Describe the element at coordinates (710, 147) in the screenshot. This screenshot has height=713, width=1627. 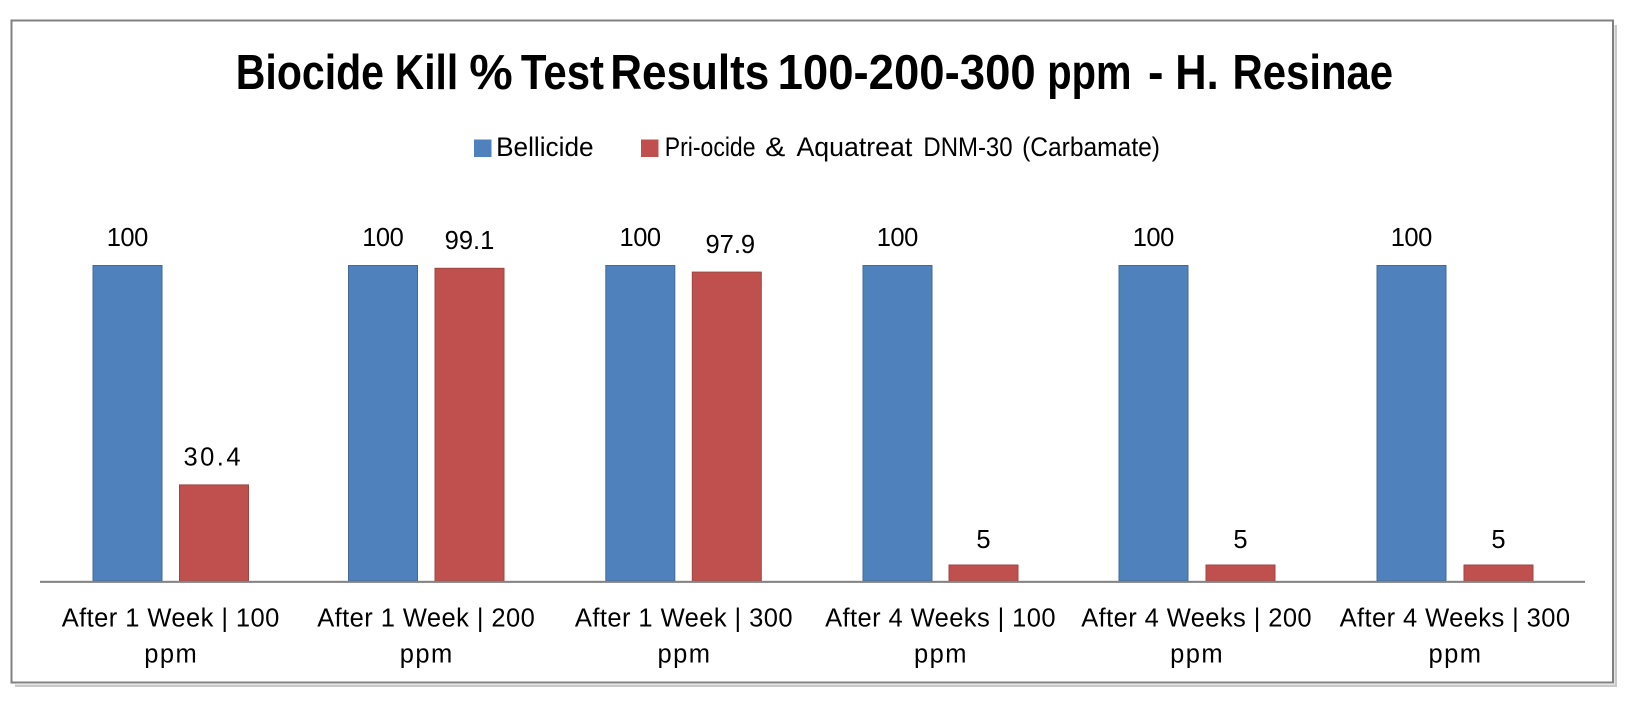
I see `svg-text: Pri-ocide` at that location.